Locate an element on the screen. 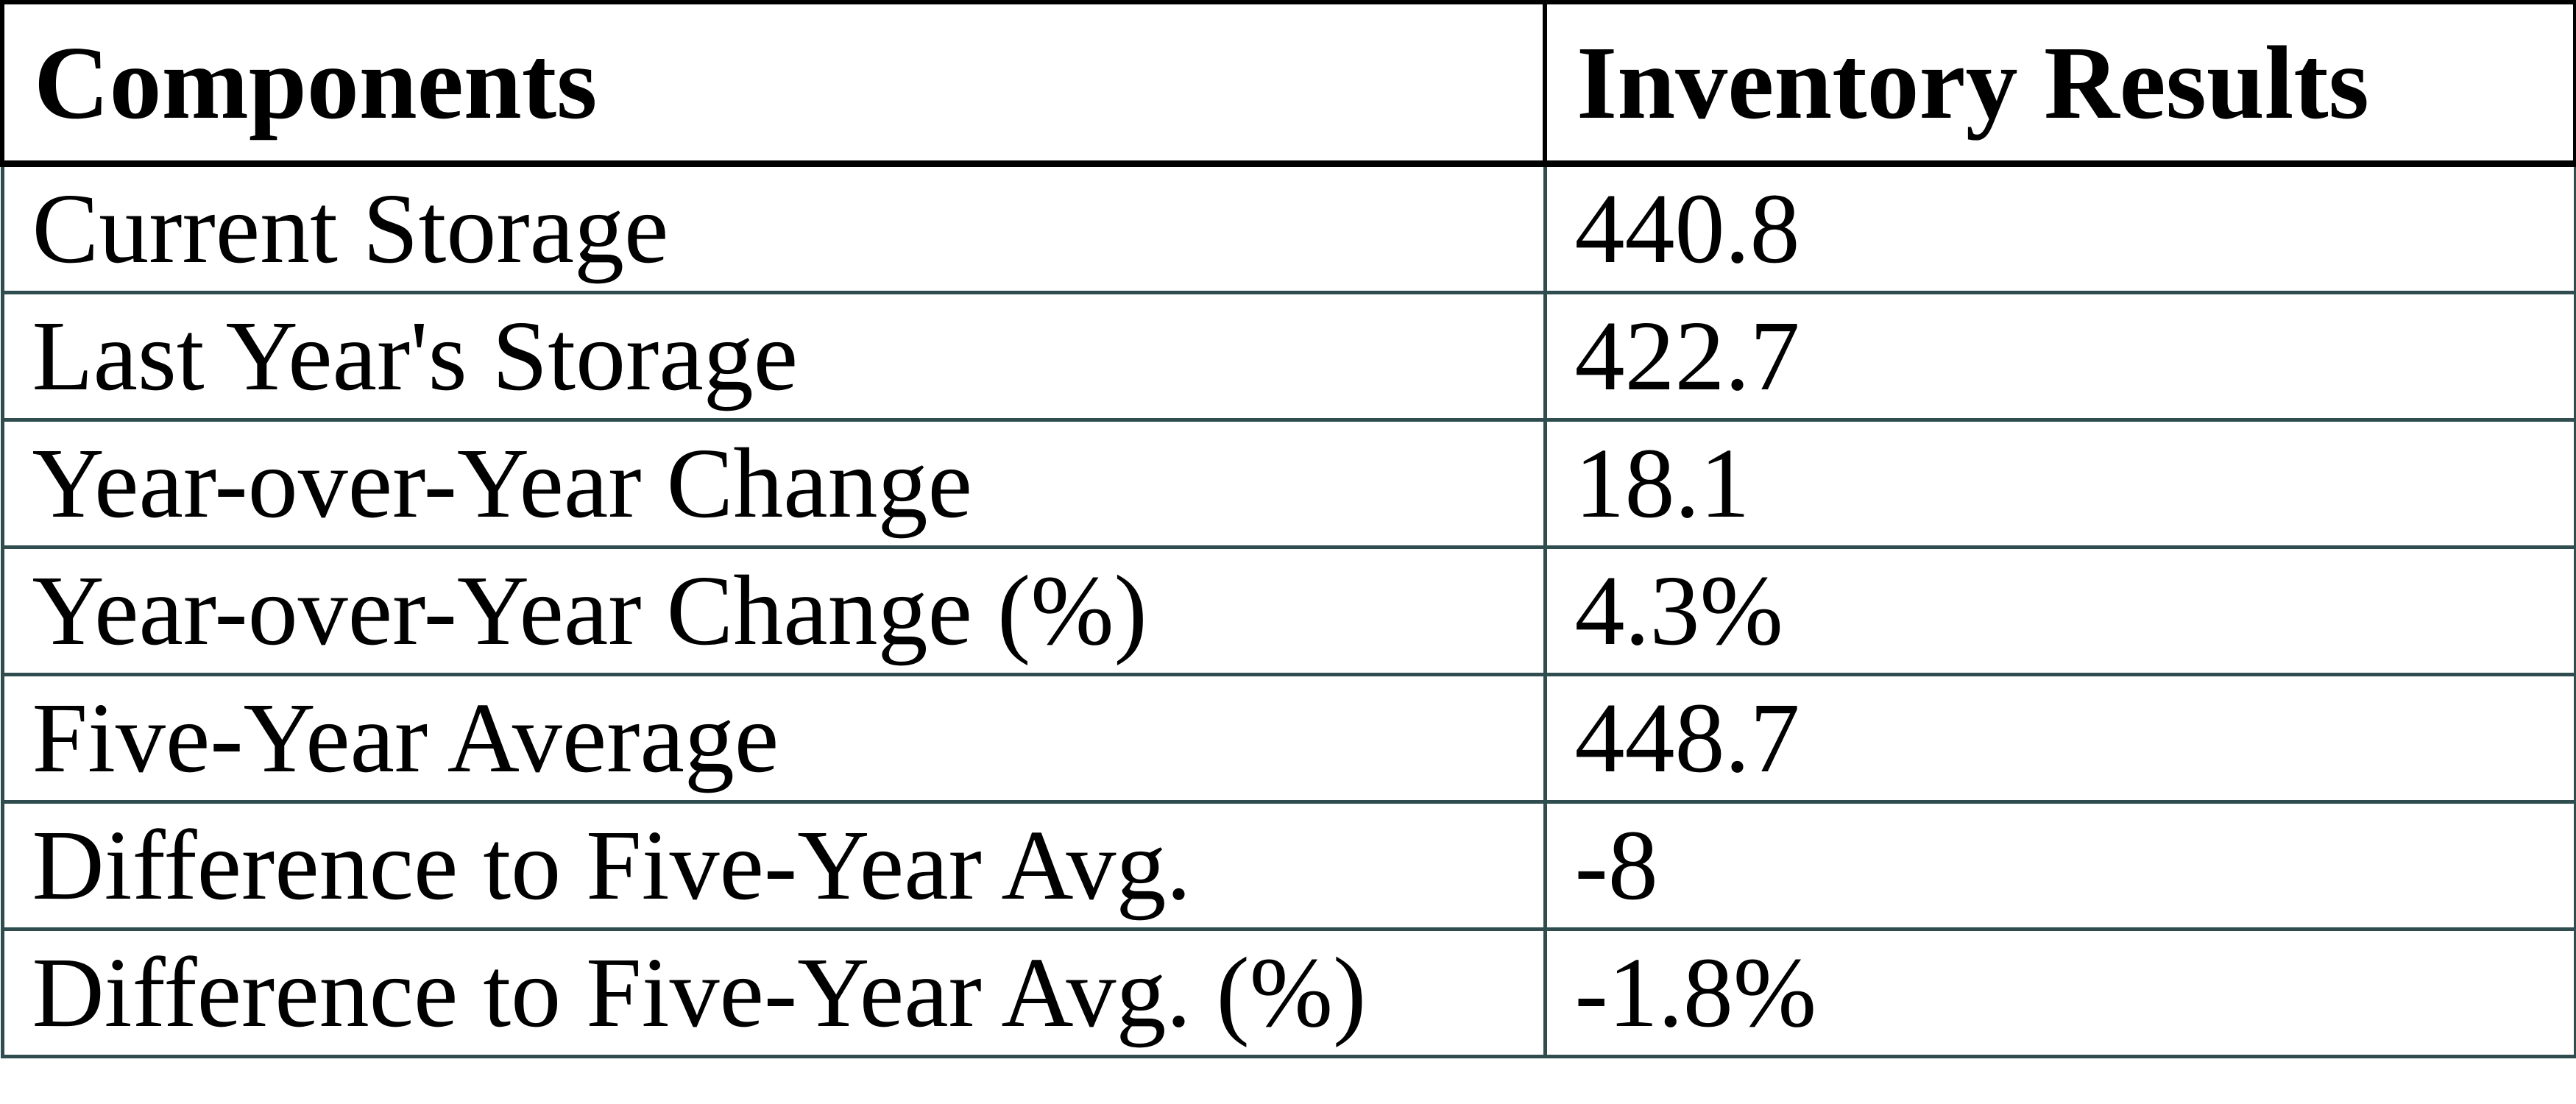 This screenshot has height=1104, width=2576. table-row: Five-Year Average 448.7 is located at coordinates (1288, 738).